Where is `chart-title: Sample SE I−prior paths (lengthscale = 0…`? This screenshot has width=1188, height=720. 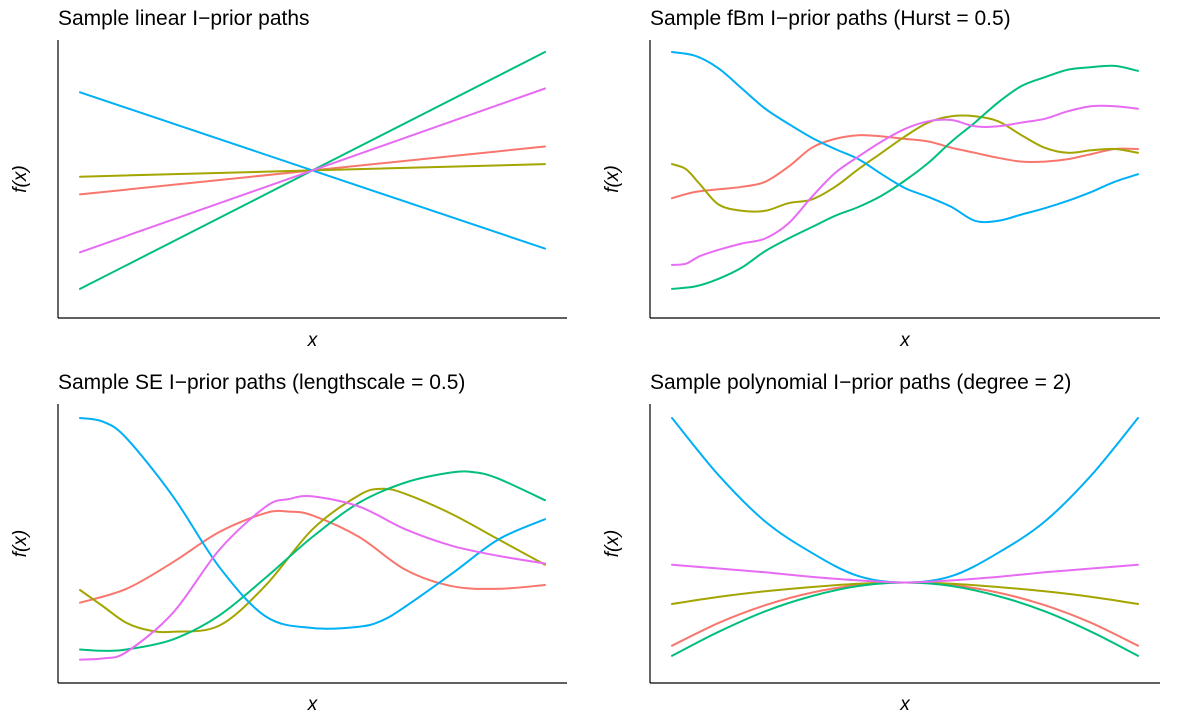
chart-title: Sample SE I−prior paths (lengthscale = 0… is located at coordinates (261, 382).